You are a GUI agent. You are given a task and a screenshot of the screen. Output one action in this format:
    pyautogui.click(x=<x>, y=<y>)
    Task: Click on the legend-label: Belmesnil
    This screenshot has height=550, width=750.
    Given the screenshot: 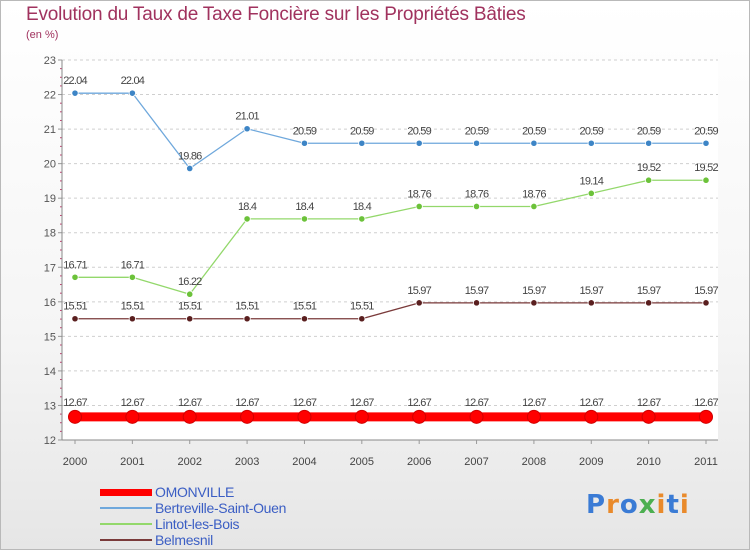 What is the action you would take?
    pyautogui.click(x=184, y=540)
    